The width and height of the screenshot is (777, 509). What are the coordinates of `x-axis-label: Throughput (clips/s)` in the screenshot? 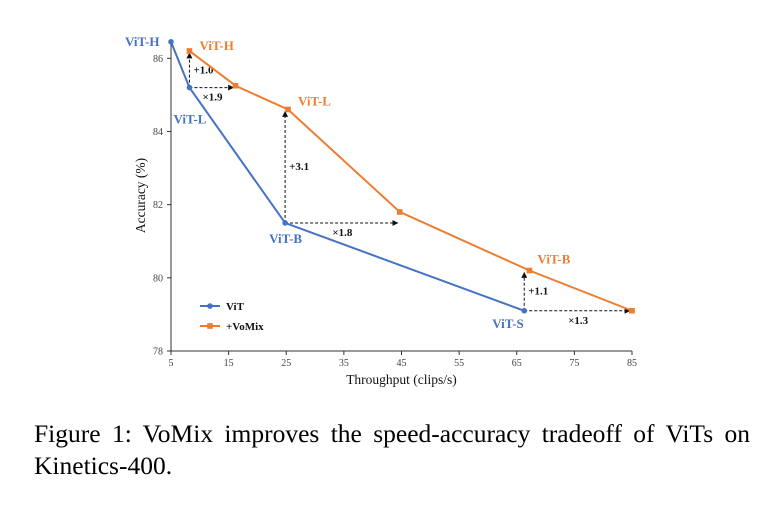 It's located at (401, 379).